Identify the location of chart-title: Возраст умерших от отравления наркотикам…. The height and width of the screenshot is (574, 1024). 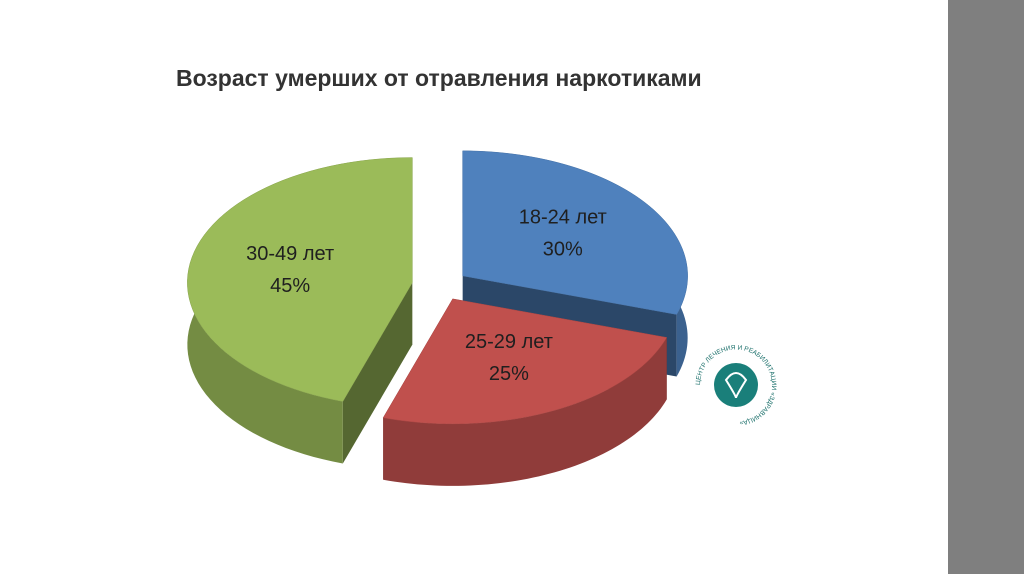
(439, 78).